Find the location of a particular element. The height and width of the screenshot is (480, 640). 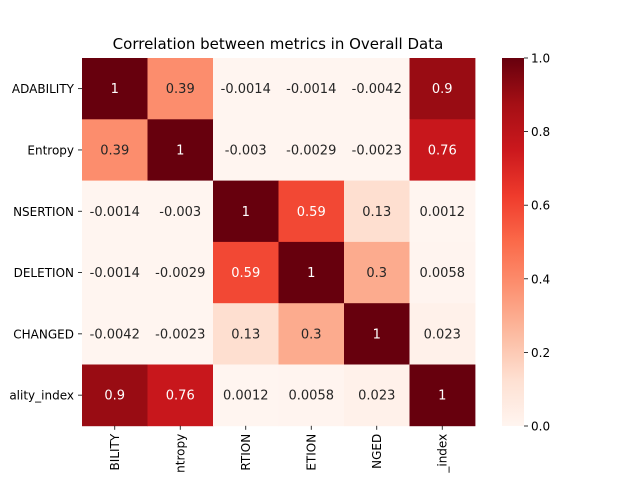

heatmap-cell-r5-c4 is located at coordinates (377, 395).